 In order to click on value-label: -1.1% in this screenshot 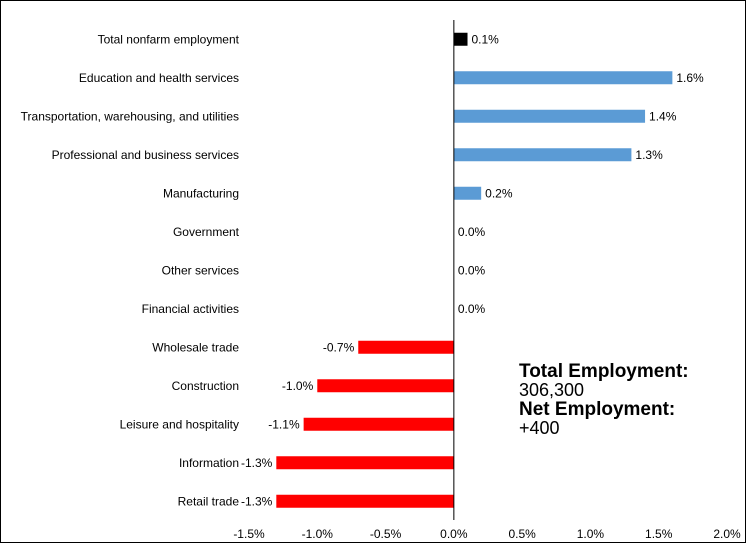, I will do `click(284, 424)`.